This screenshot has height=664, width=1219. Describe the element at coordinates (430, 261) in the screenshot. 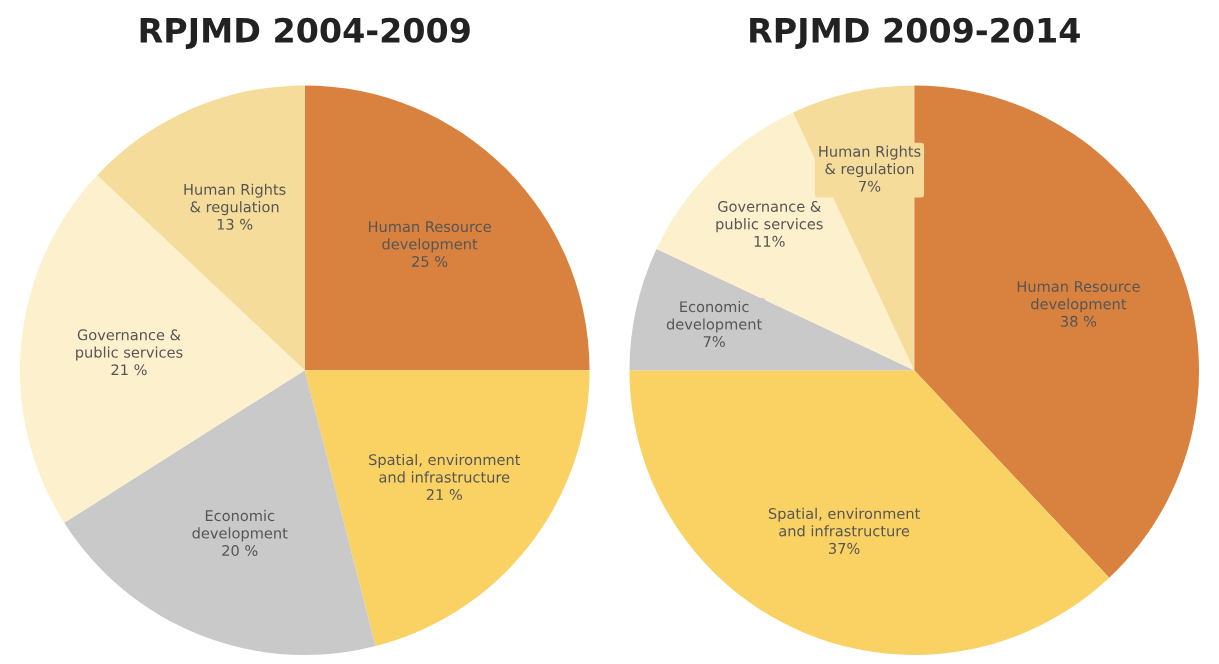

I see `data-label: 25 %` at that location.